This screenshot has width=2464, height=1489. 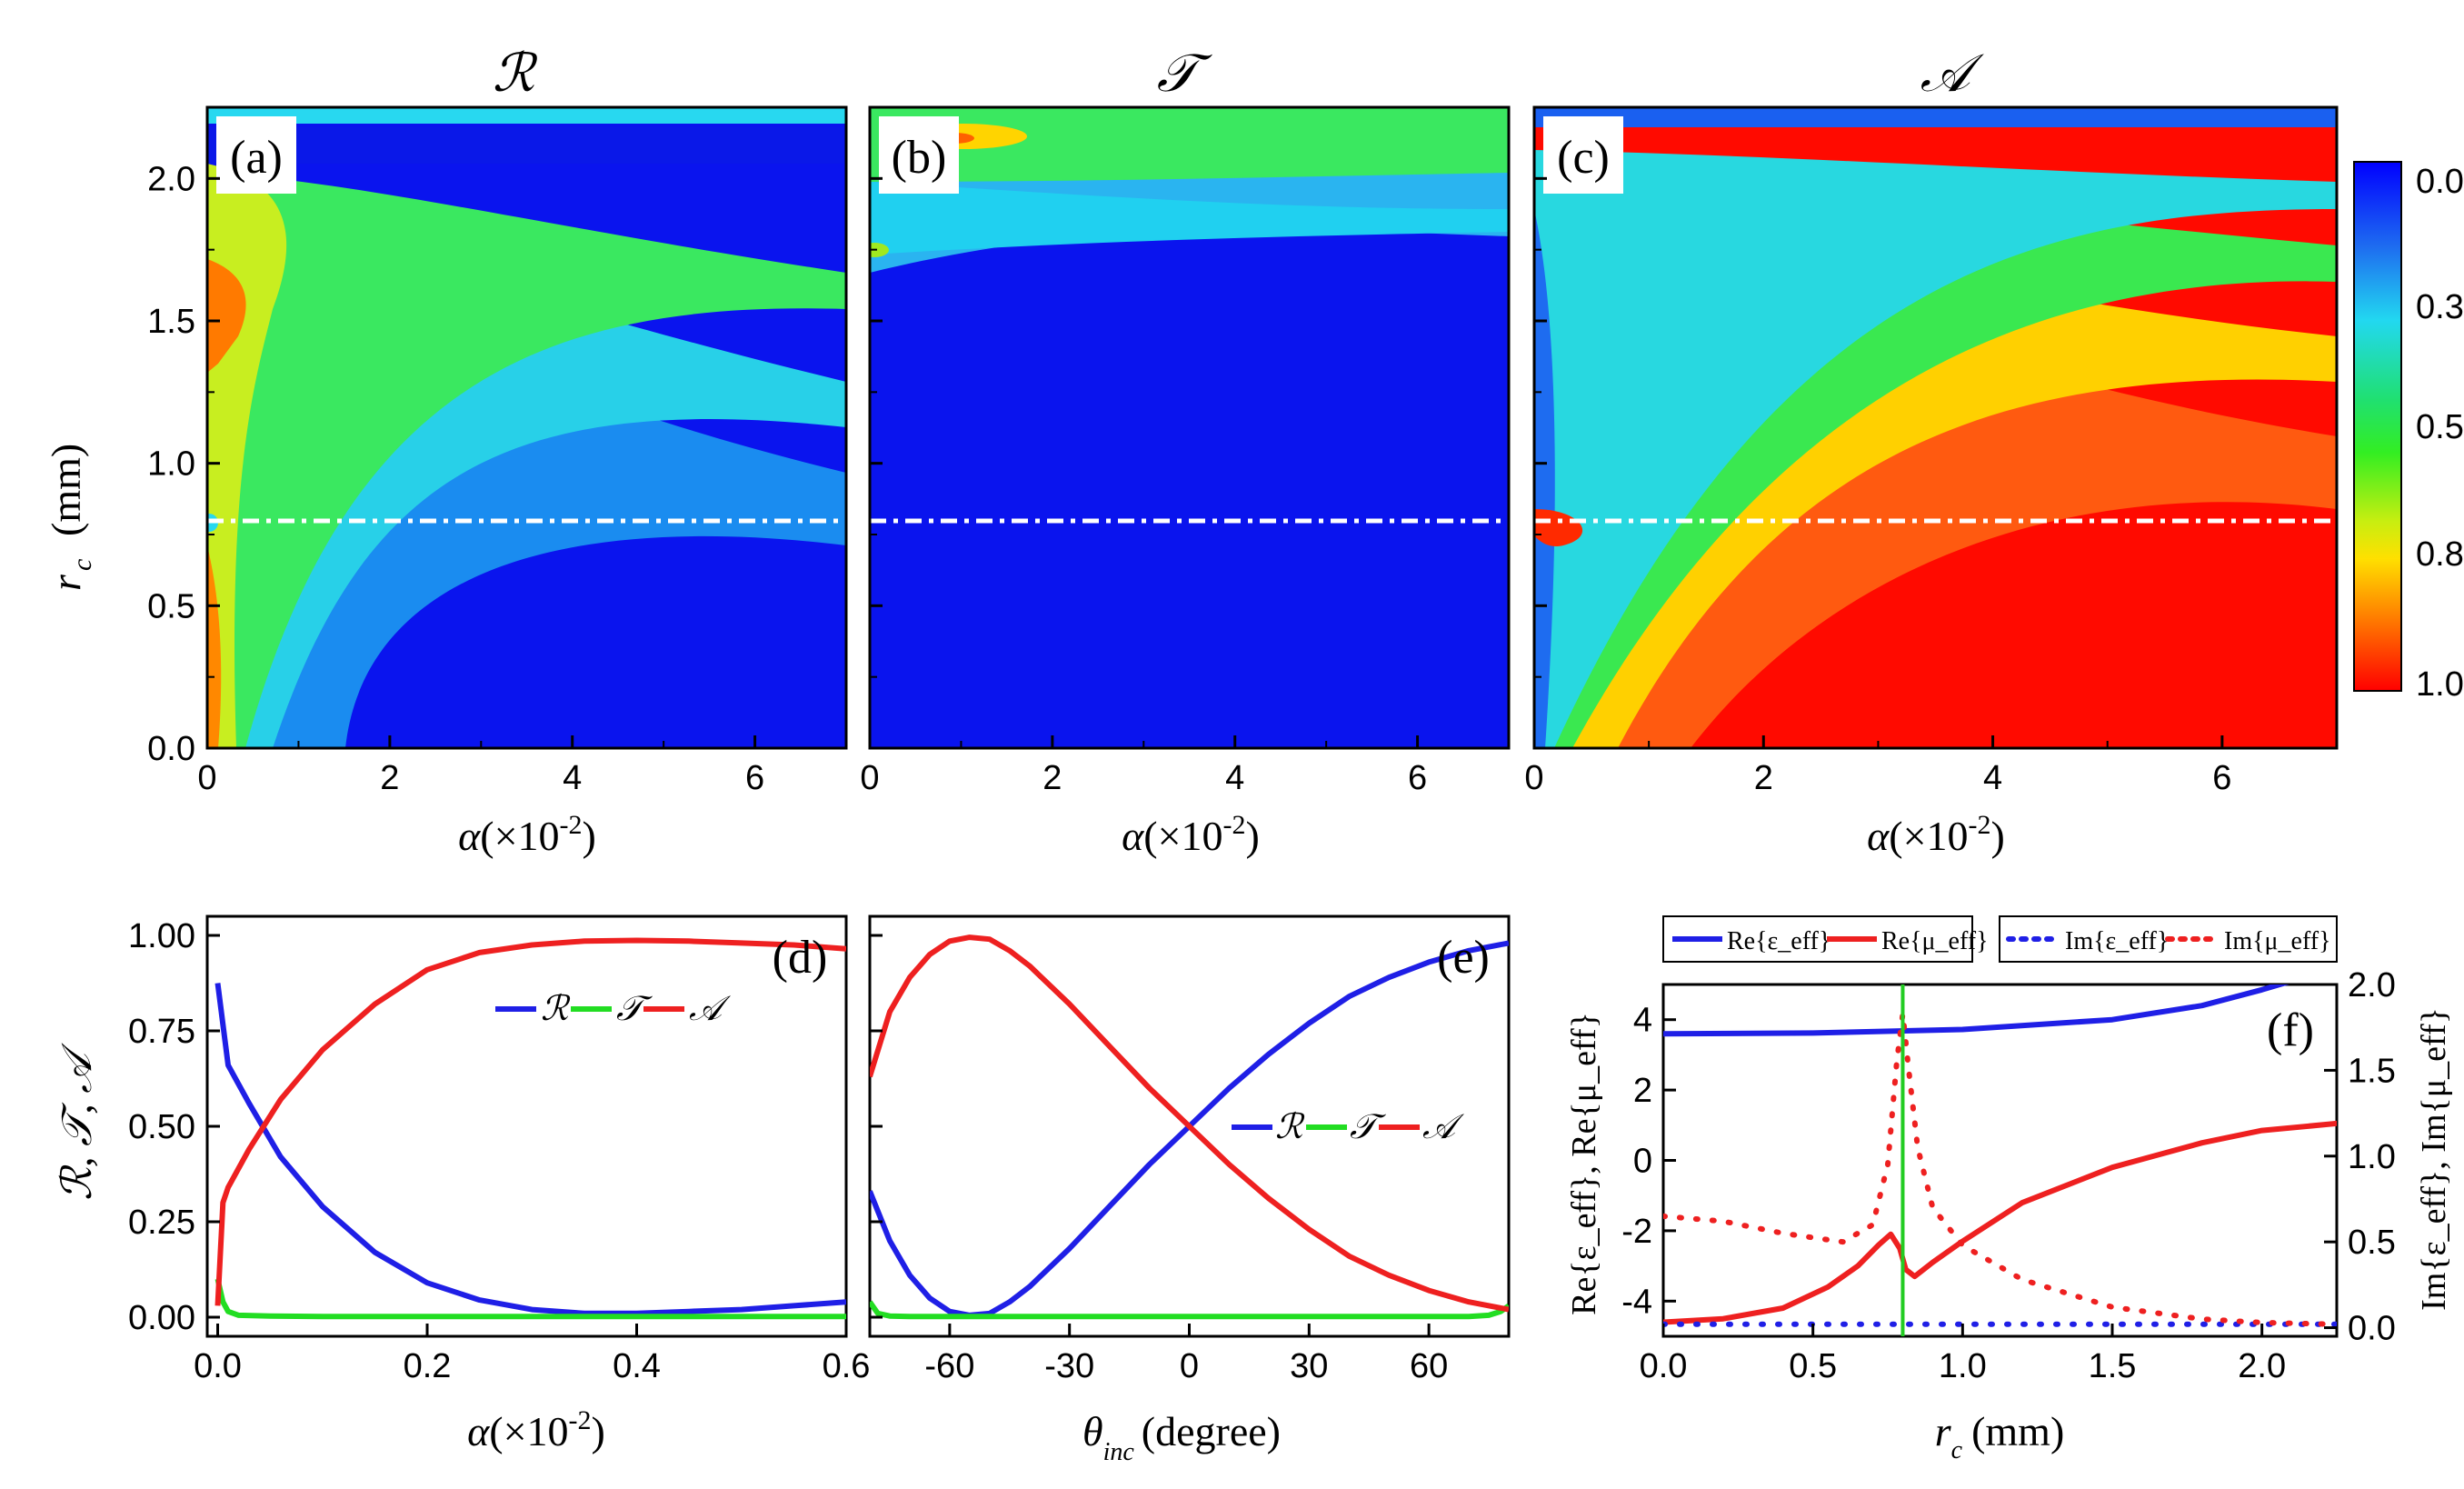 What do you see at coordinates (171, 749) in the screenshot?
I see `ytick-label-a-0: 0.0` at bounding box center [171, 749].